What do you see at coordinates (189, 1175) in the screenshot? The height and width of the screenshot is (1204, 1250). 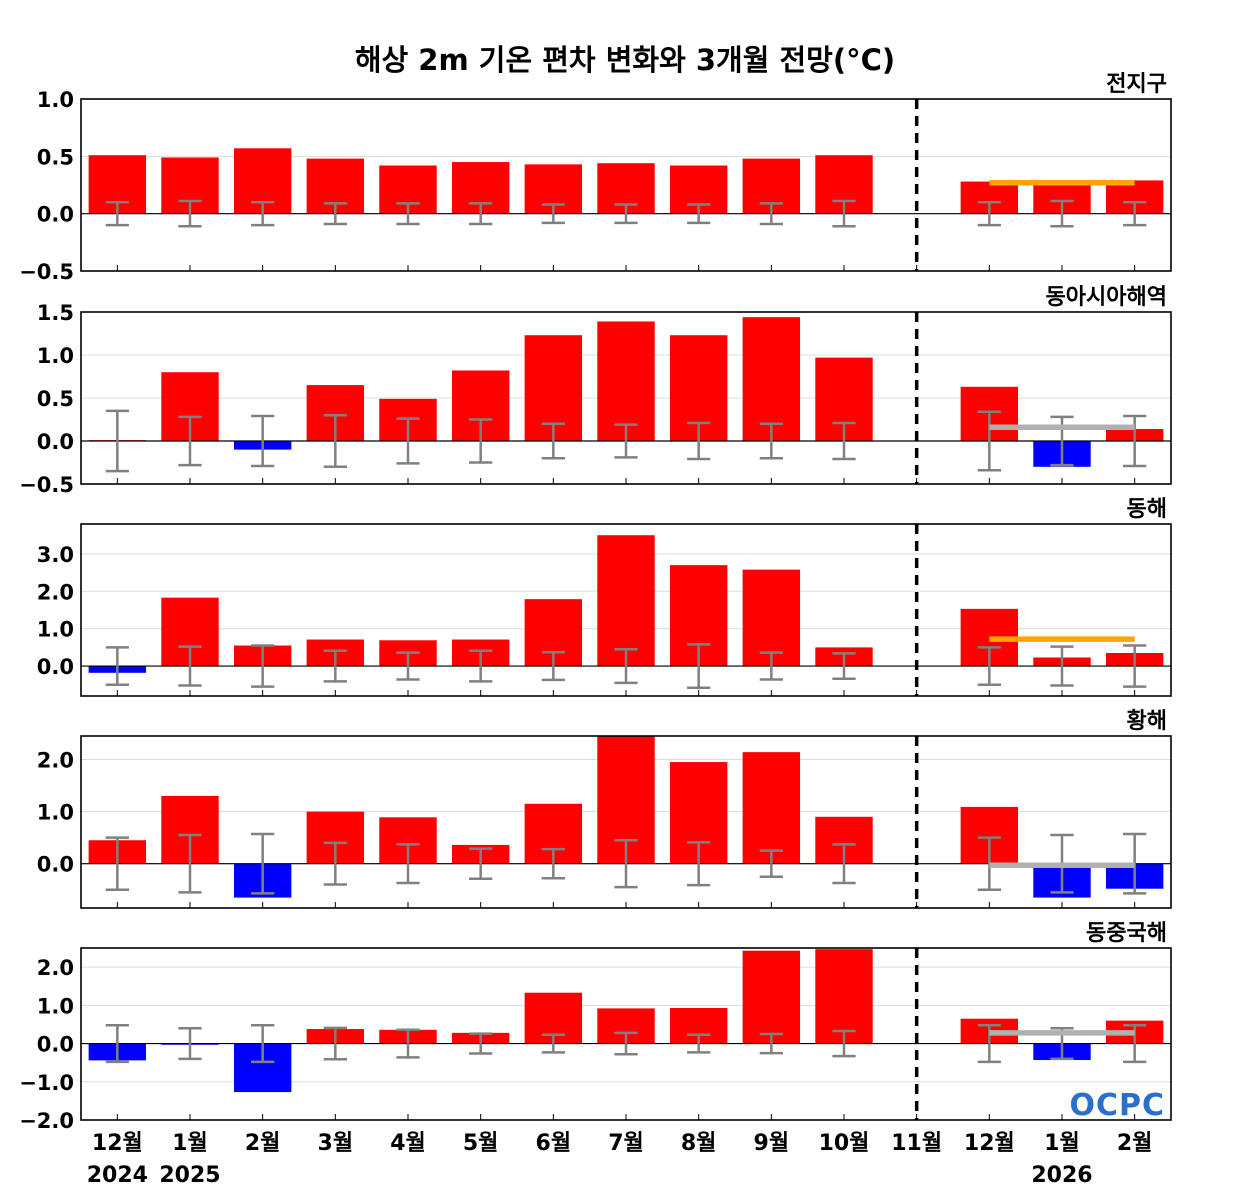 I see `year-label: 2025` at bounding box center [189, 1175].